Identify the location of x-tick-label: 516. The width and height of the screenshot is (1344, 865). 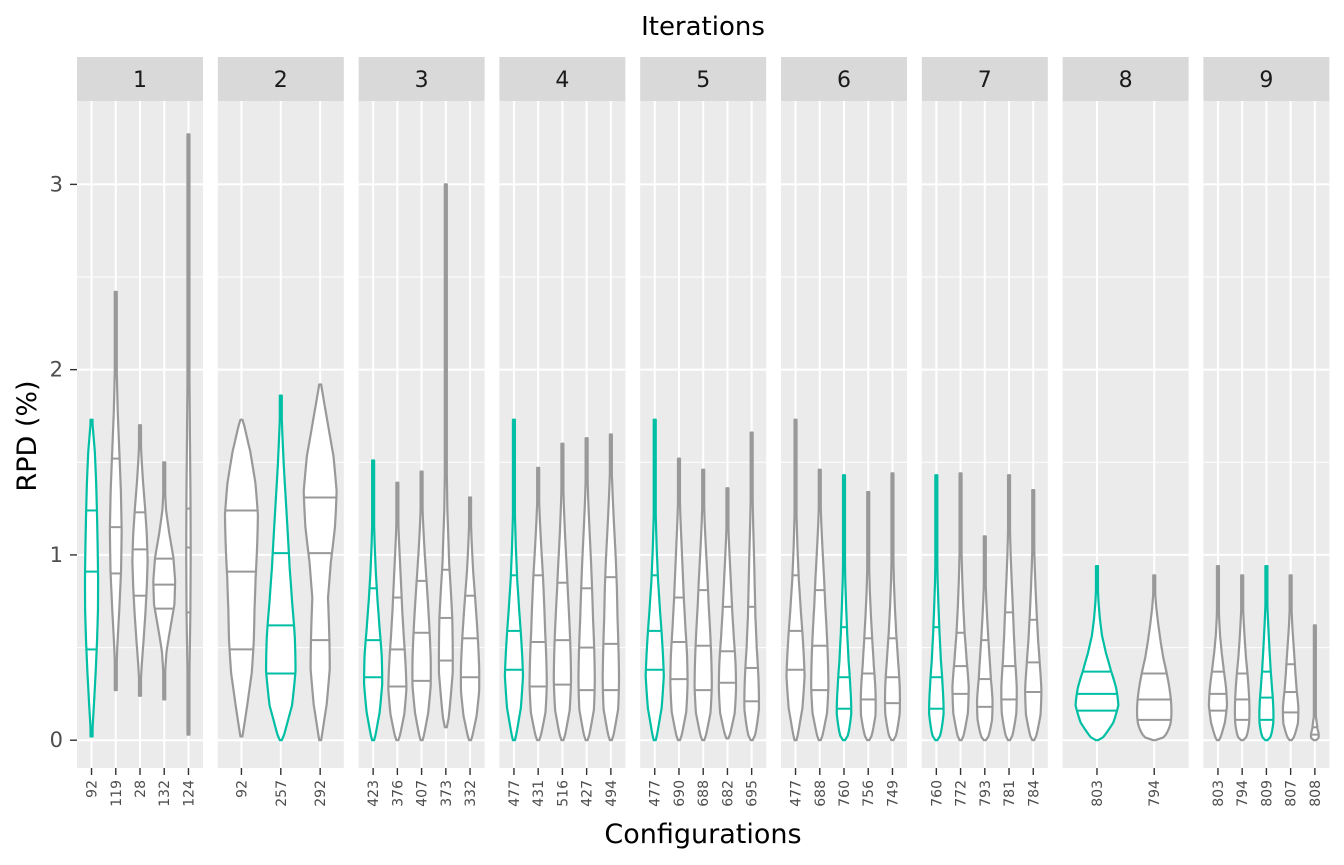
(563, 793).